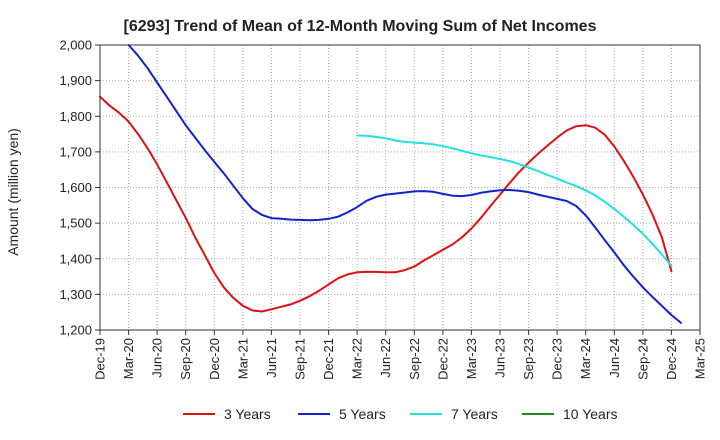 The width and height of the screenshot is (720, 440). What do you see at coordinates (500, 358) in the screenshot?
I see `x-tick-label: Jun-23` at bounding box center [500, 358].